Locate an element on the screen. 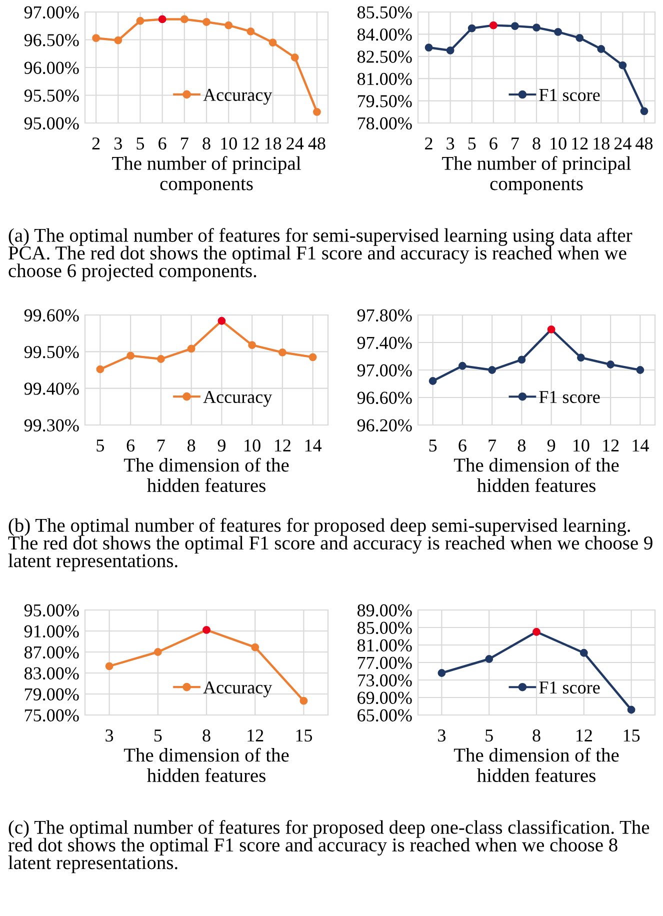 This screenshot has width=663, height=916. y-tick-label: 73.00% is located at coordinates (385, 680).